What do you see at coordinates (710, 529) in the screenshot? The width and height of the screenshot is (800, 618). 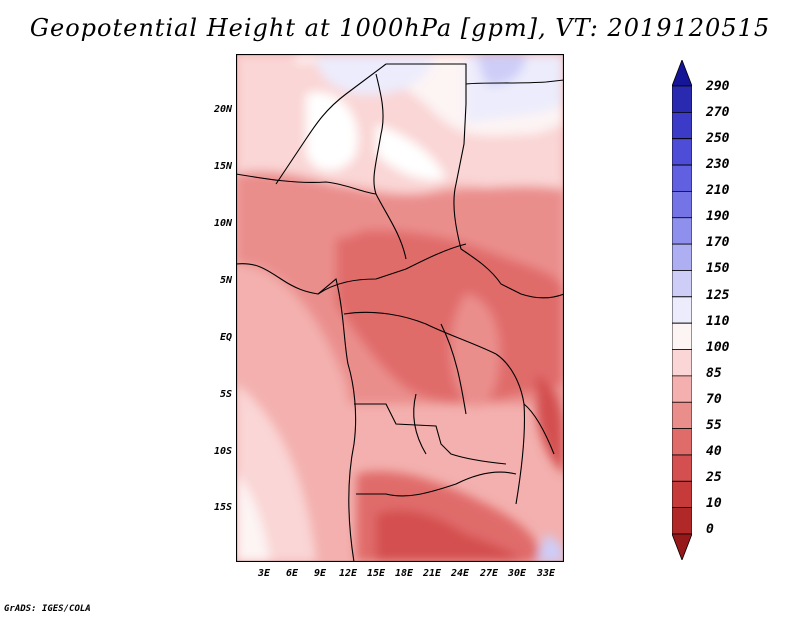 I see `colorbar-label-0: 0` at bounding box center [710, 529].